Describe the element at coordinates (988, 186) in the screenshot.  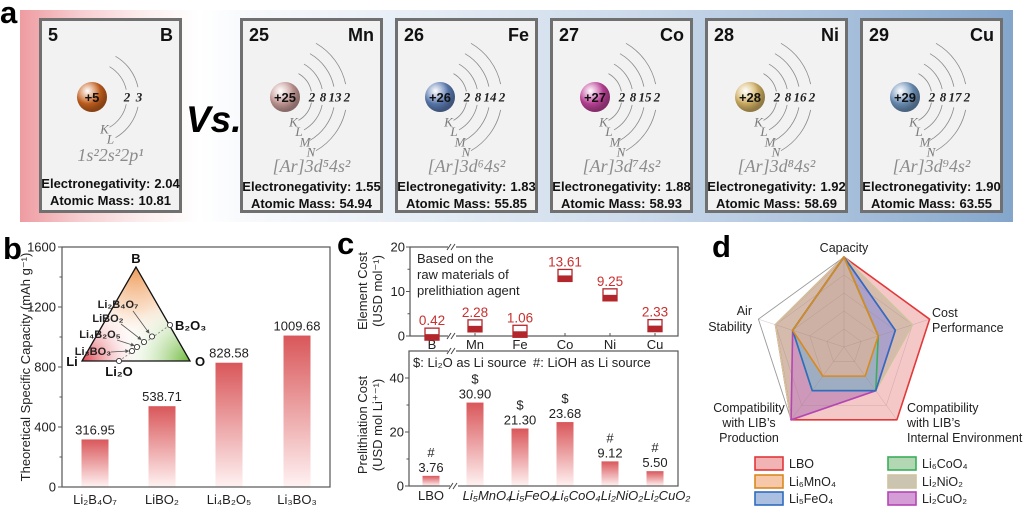
I see `electronegativity-number: 1.90` at that location.